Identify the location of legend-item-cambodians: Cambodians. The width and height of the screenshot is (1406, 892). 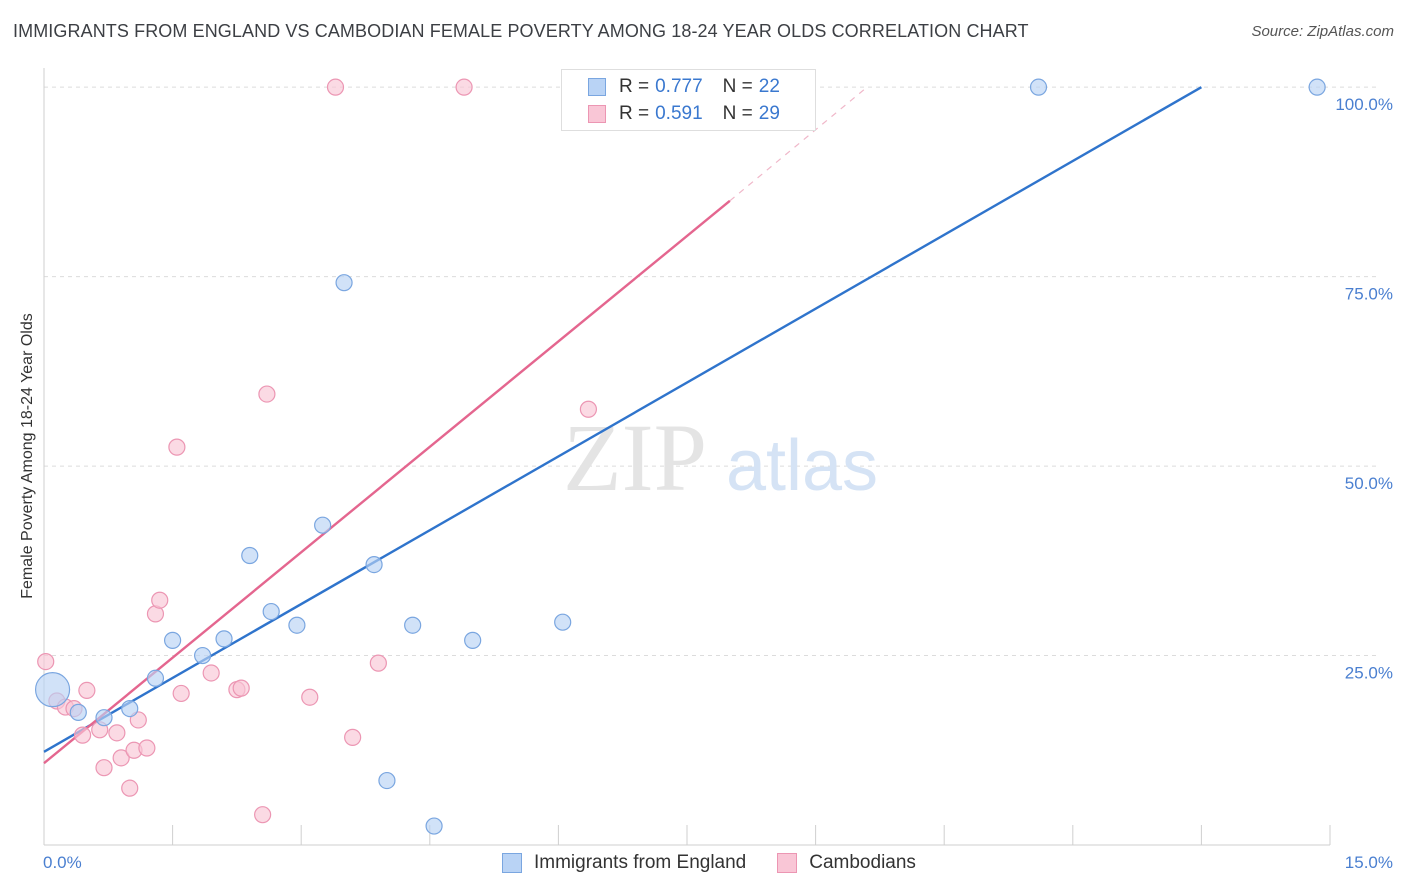
(846, 863).